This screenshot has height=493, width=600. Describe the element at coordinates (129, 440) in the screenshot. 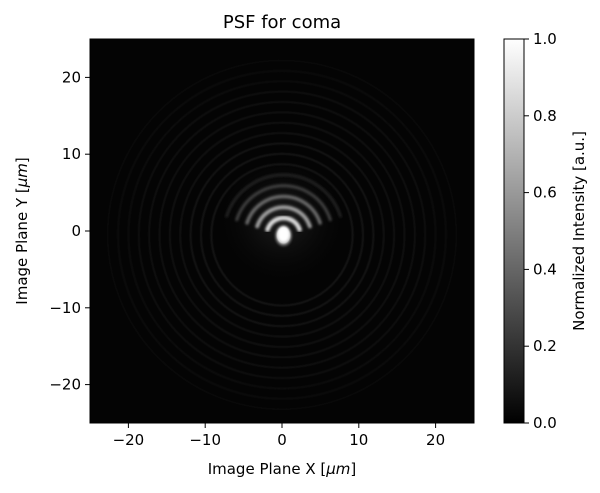

I see `x-tick-label: −20` at that location.